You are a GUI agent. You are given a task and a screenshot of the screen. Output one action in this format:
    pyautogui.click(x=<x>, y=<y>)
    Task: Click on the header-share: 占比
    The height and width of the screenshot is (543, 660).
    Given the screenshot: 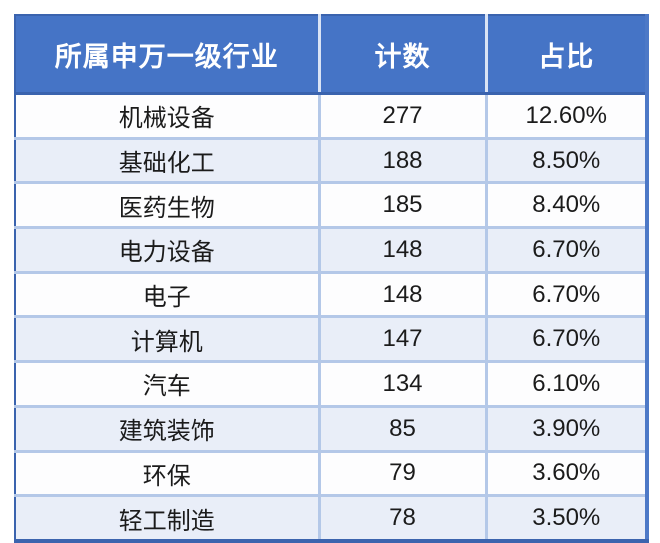 What is the action you would take?
    pyautogui.click(x=566, y=54)
    